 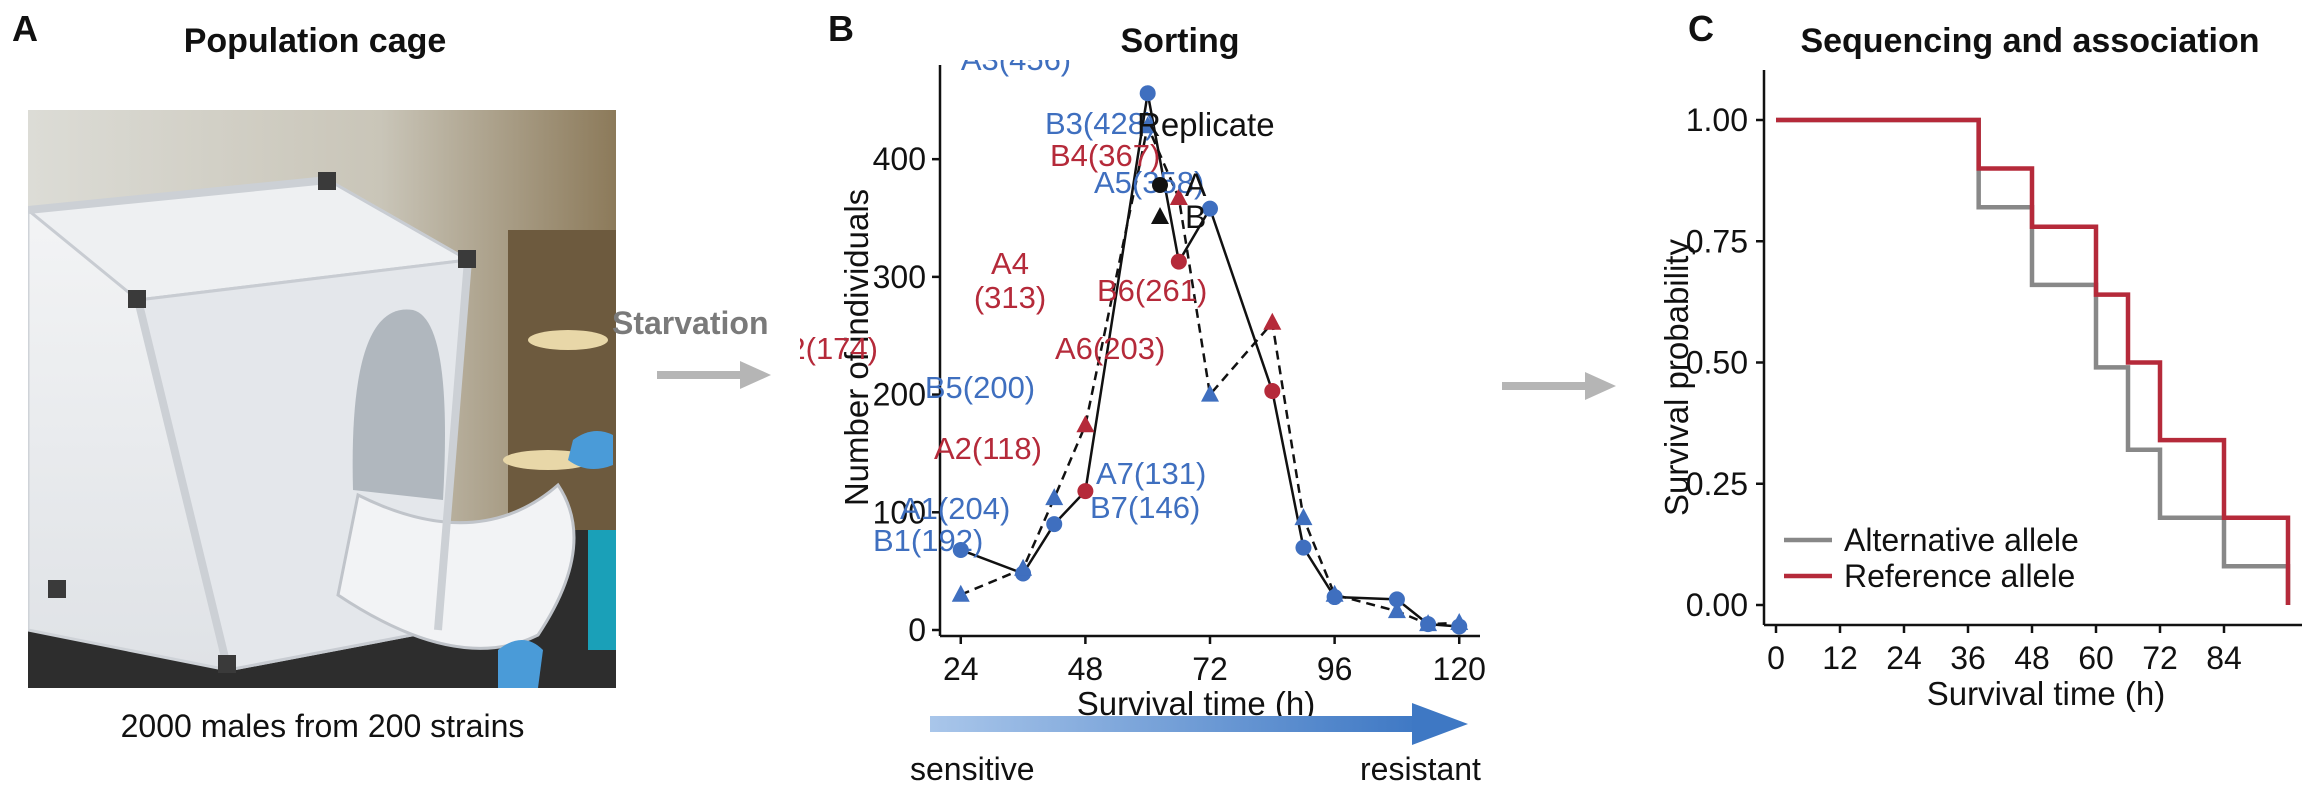 I want to click on alternative-allele-curve, so click(x=2033, y=361).